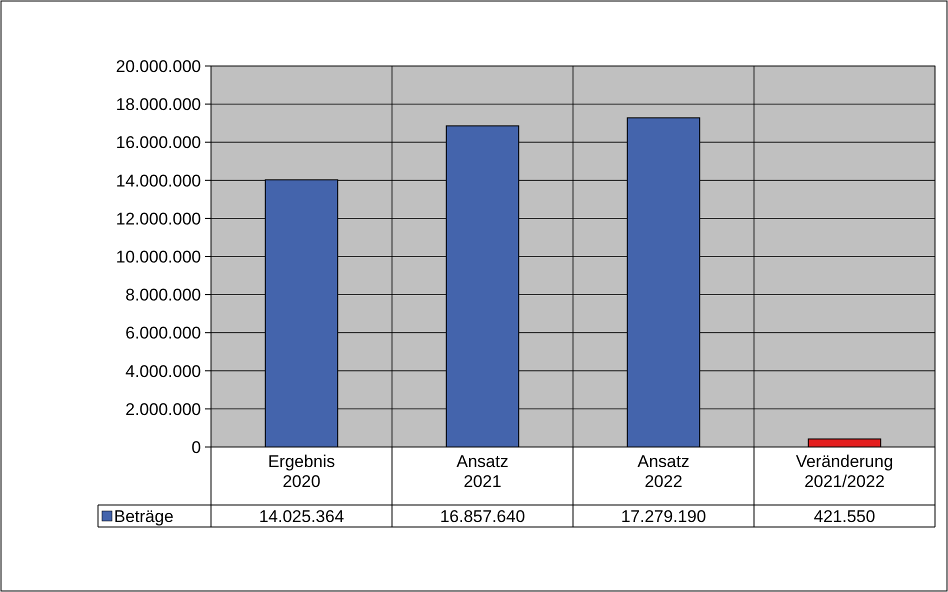  I want to click on y-tick-label: 4.000.000, so click(163, 371).